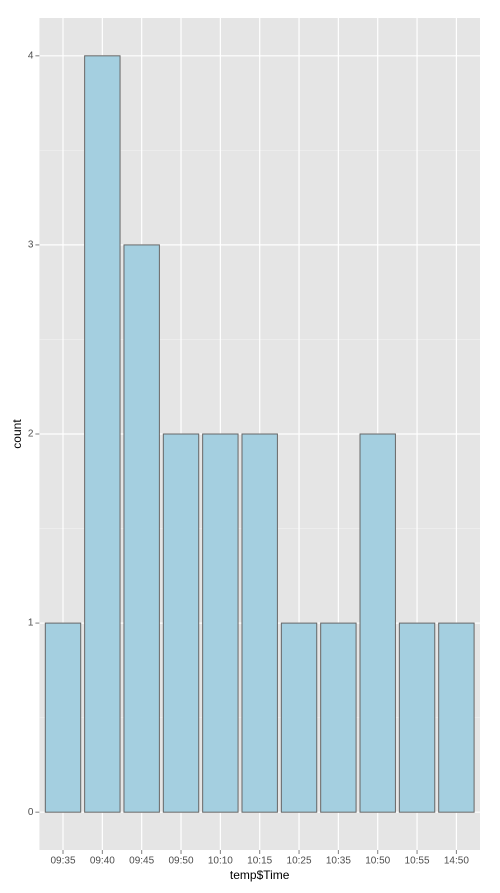  Describe the element at coordinates (220, 861) in the screenshot. I see `x-tick-label: 10:10` at that location.